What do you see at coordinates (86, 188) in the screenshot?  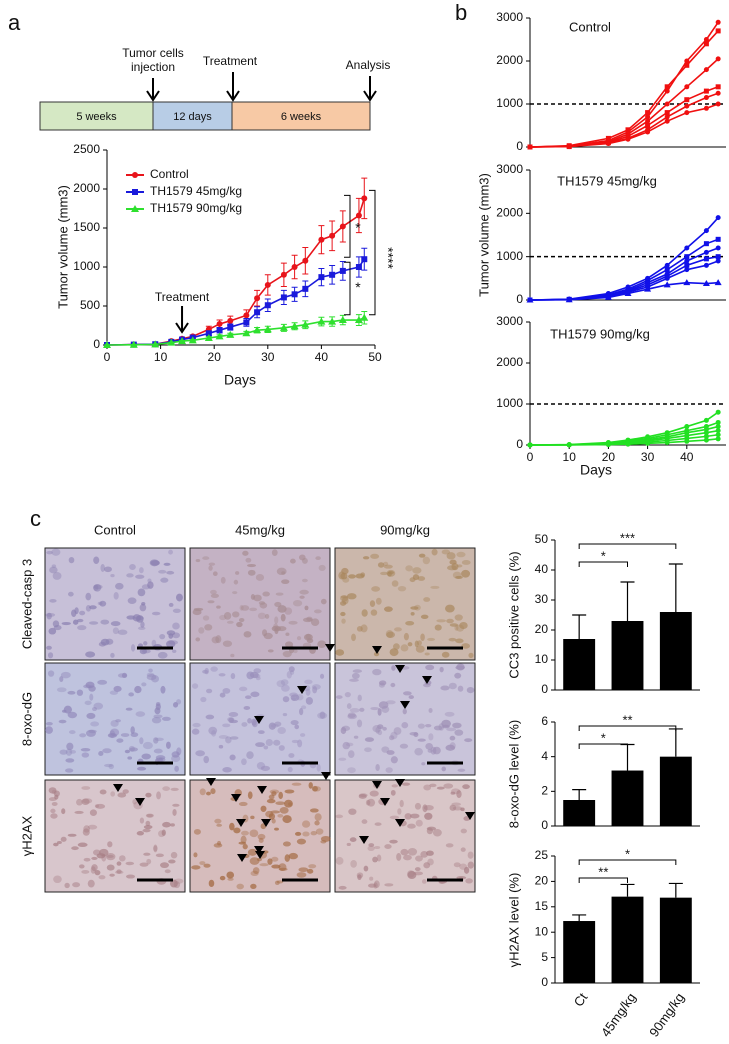 I see `y-tick-label: 2000` at bounding box center [86, 188].